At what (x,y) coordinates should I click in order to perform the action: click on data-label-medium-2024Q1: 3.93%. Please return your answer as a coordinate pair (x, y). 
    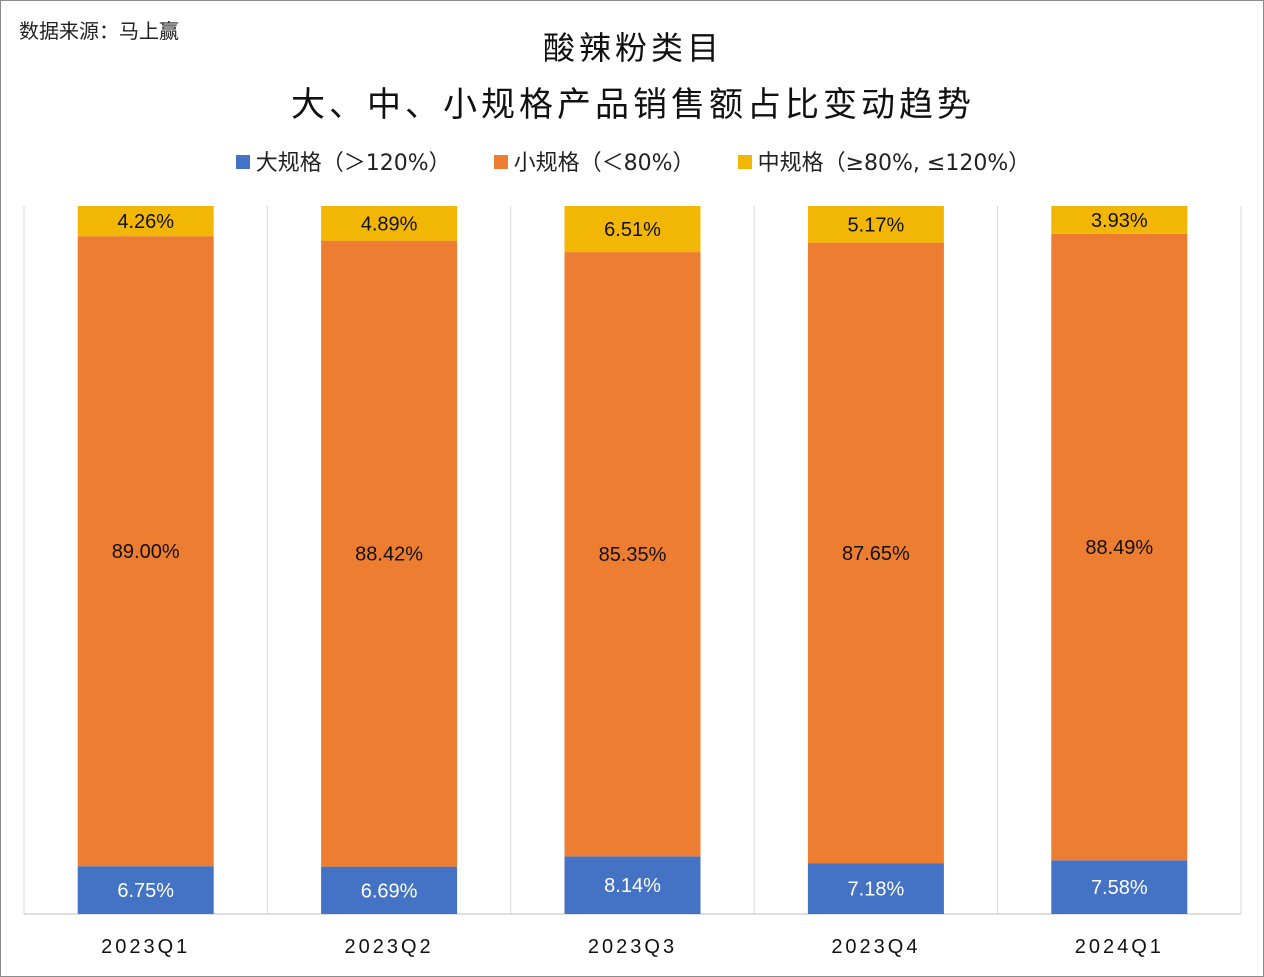
    Looking at the image, I should click on (1119, 221).